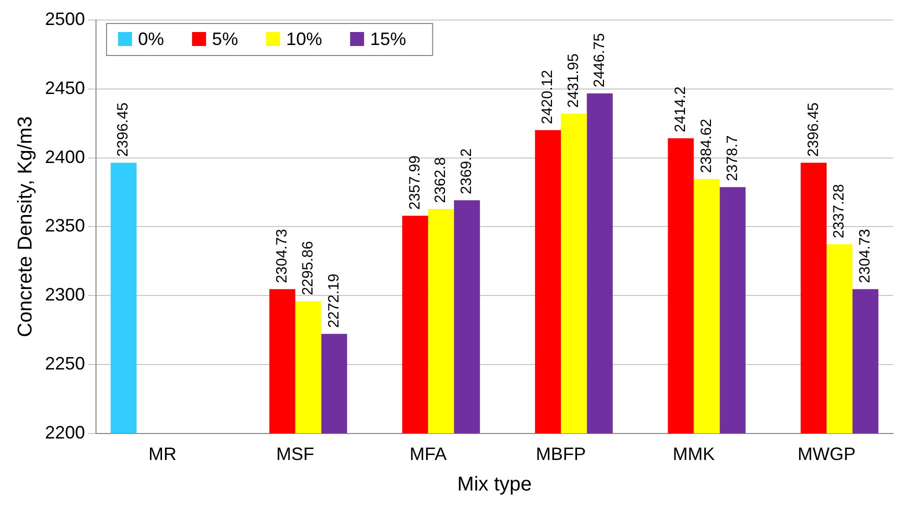 The width and height of the screenshot is (913, 506). I want to click on x-axis-title: Mix type, so click(494, 485).